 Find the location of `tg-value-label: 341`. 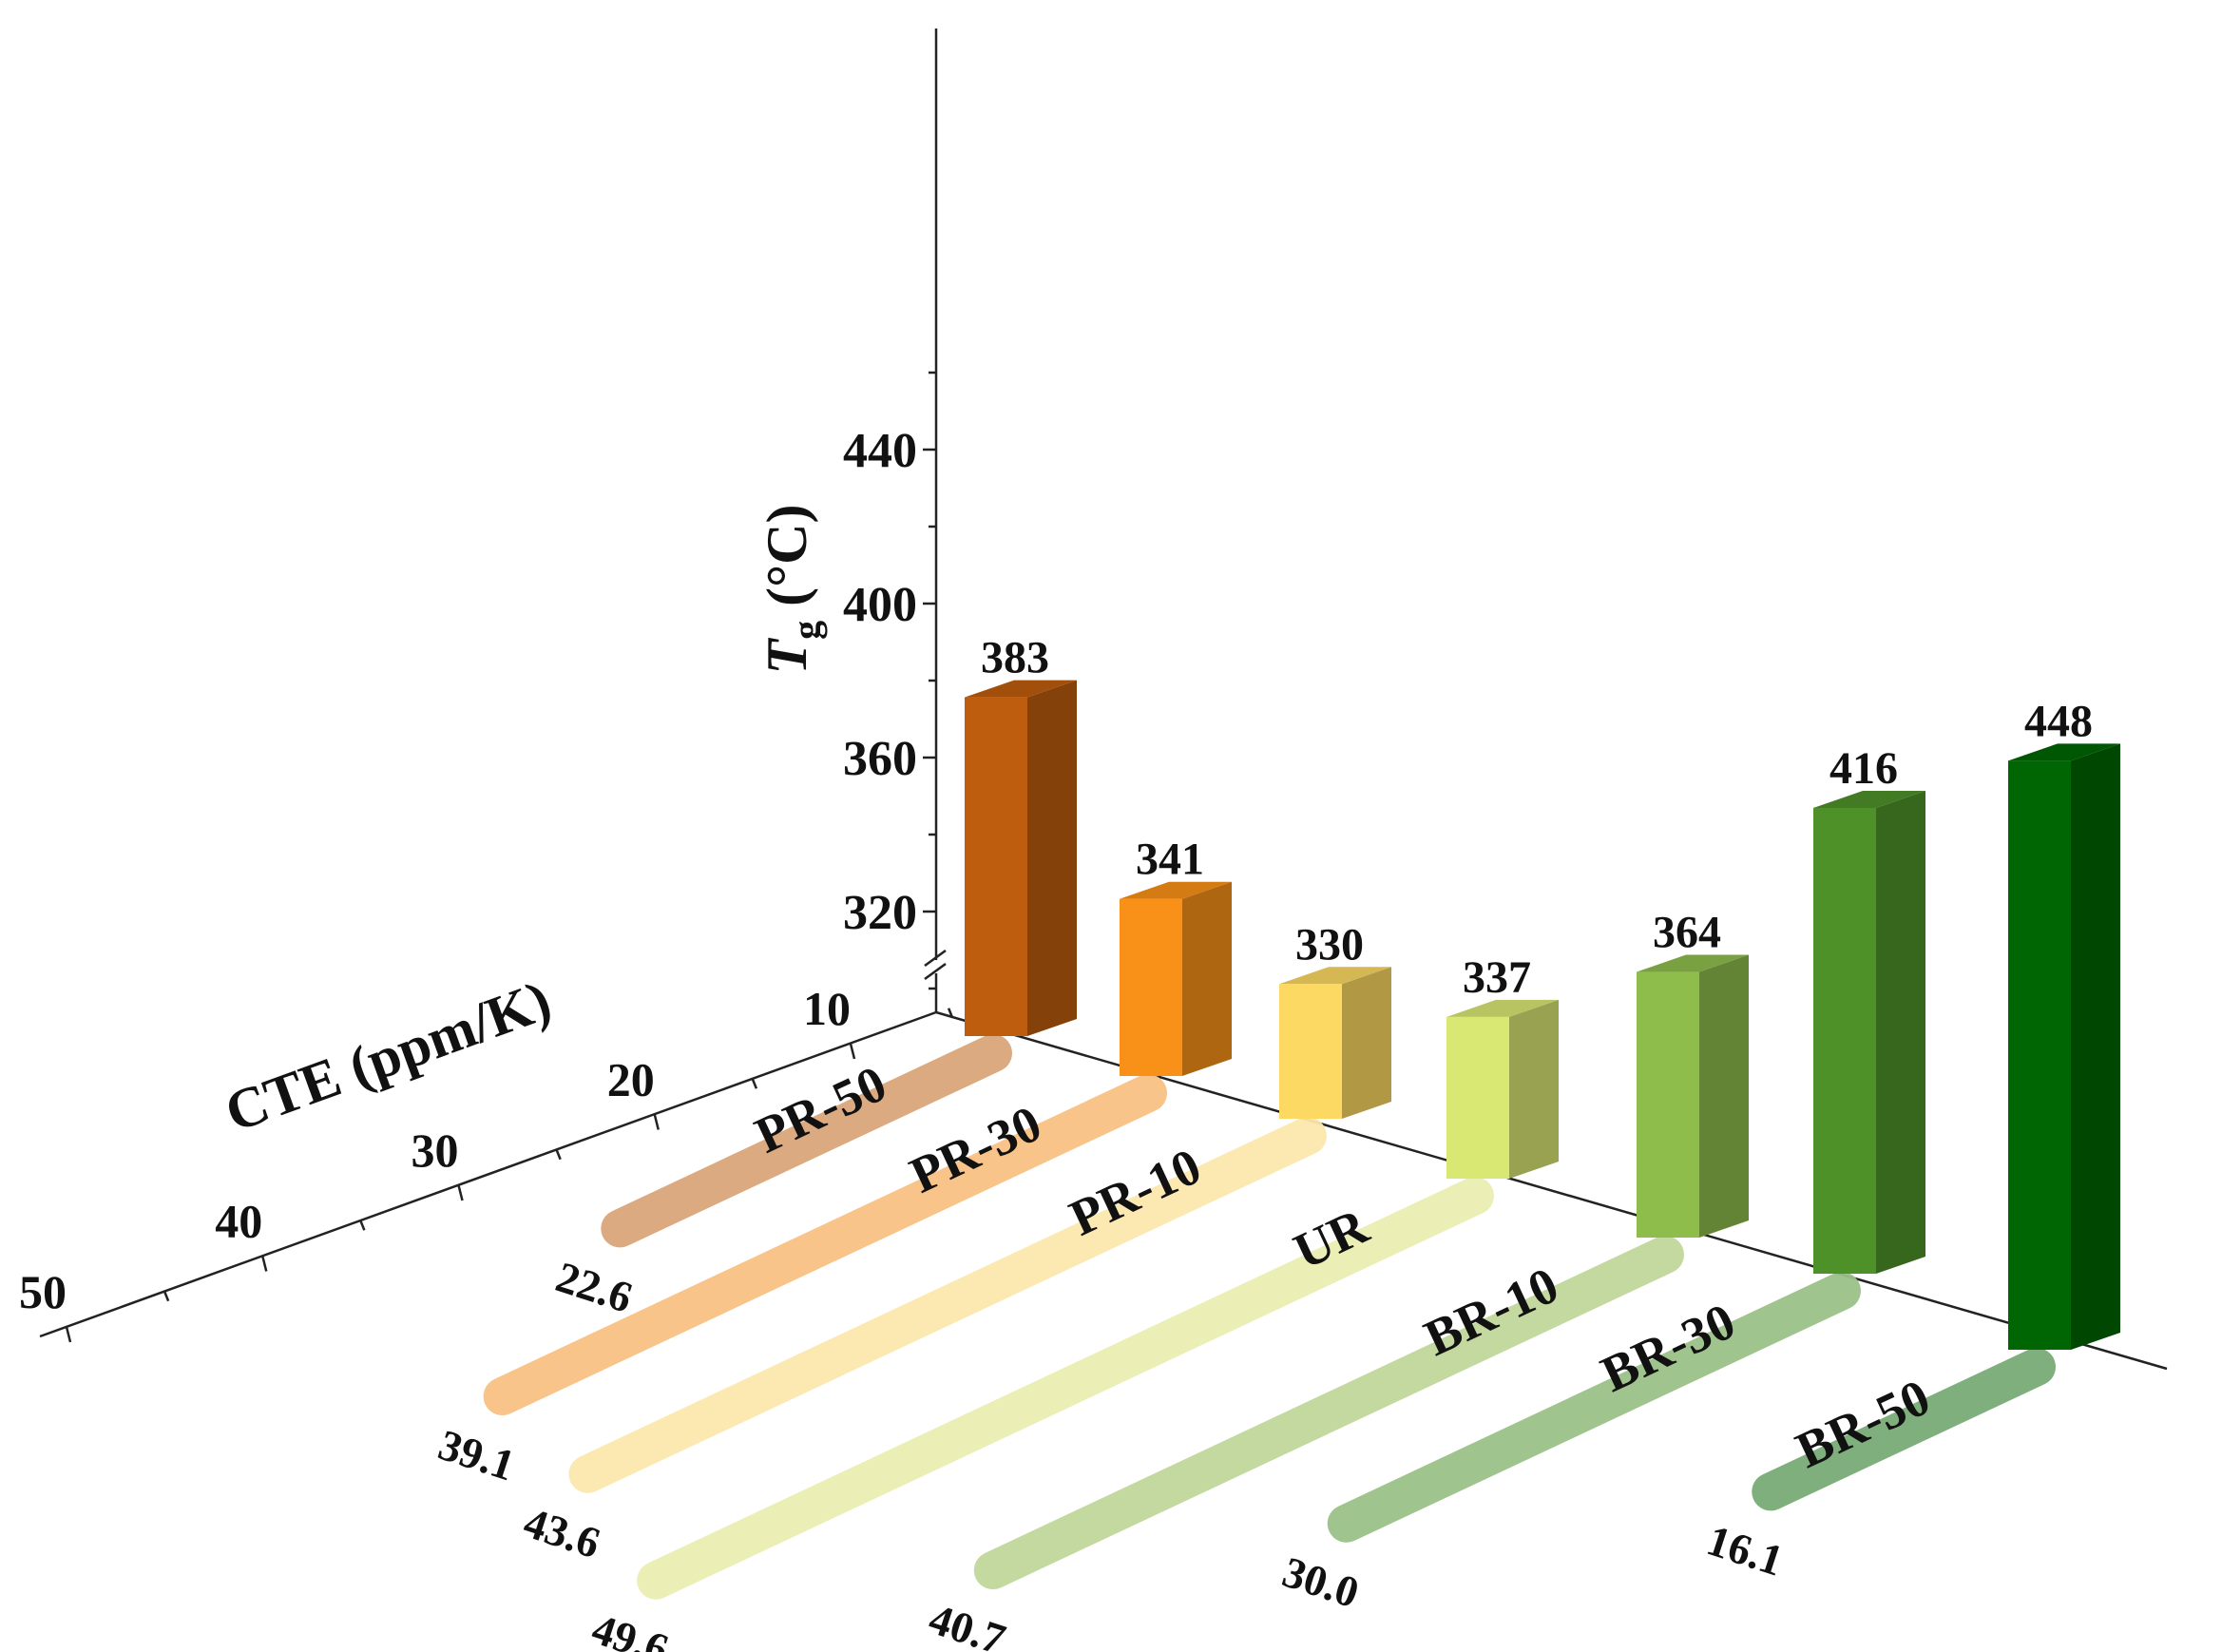

tg-value-label: 341 is located at coordinates (1170, 860).